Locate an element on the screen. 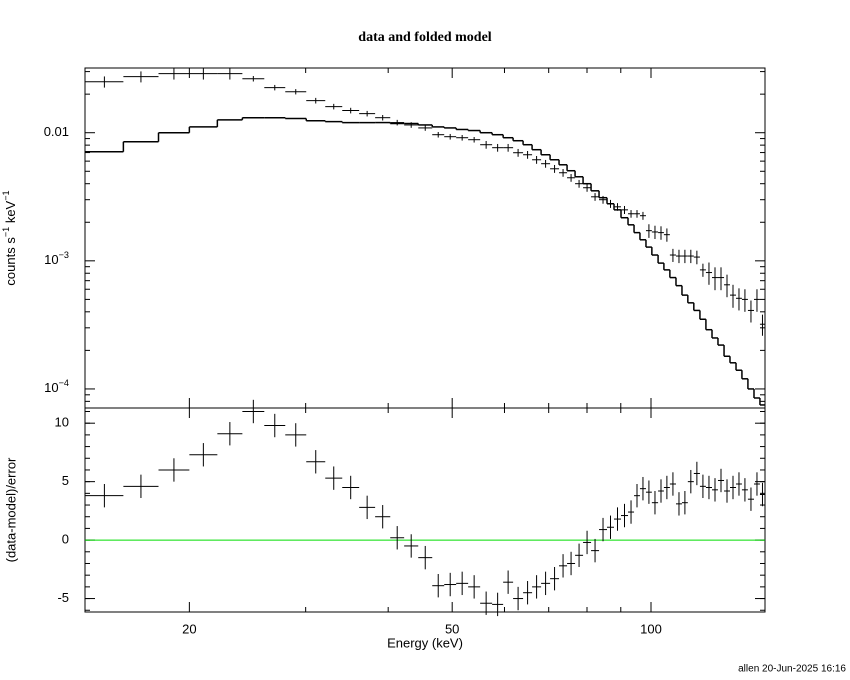 The width and height of the screenshot is (850, 680). y-tick-label: -5 is located at coordinates (63, 597).